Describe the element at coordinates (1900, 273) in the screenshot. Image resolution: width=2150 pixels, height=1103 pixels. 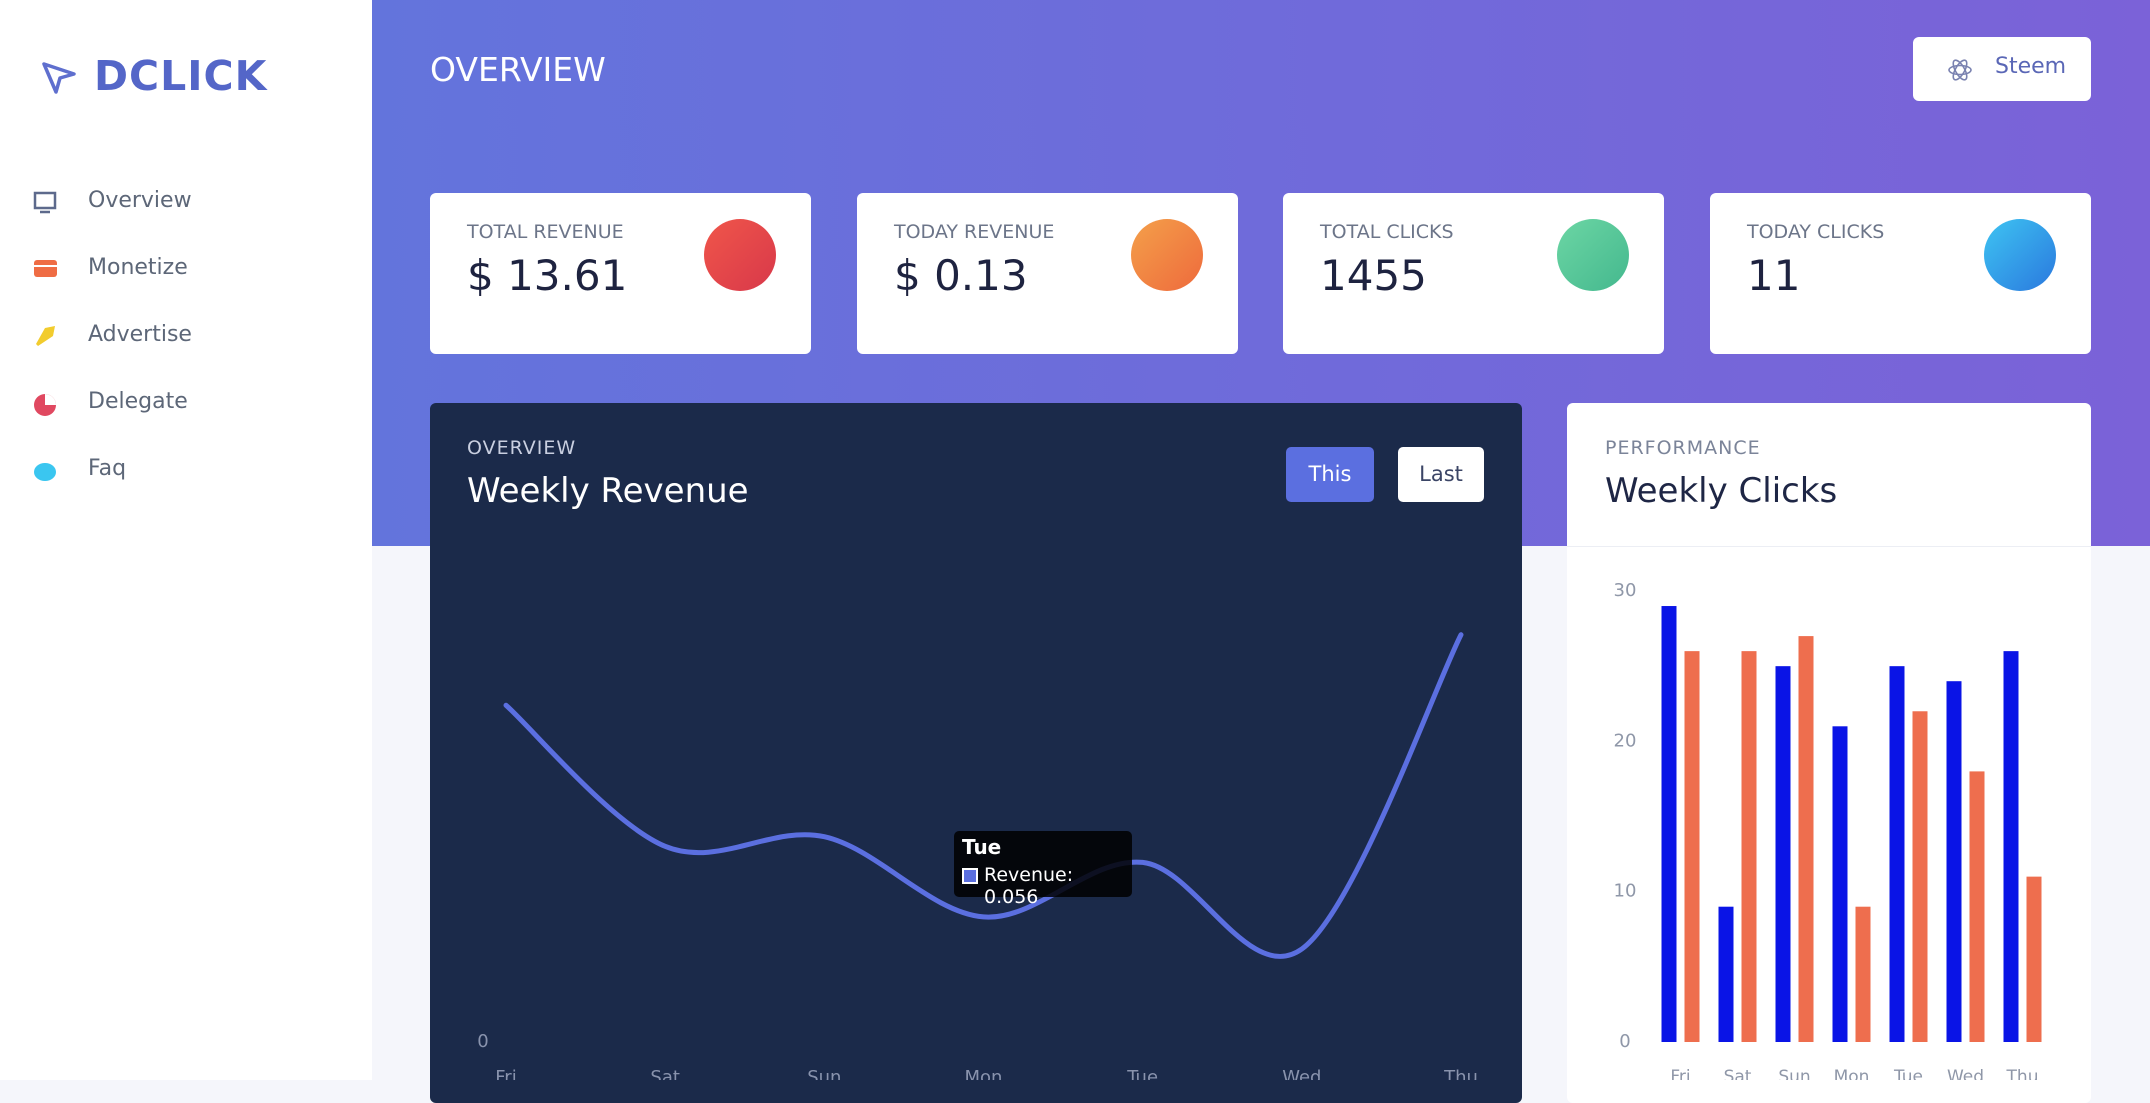
I see `stat-card: TODAY CLICKS 11` at that location.